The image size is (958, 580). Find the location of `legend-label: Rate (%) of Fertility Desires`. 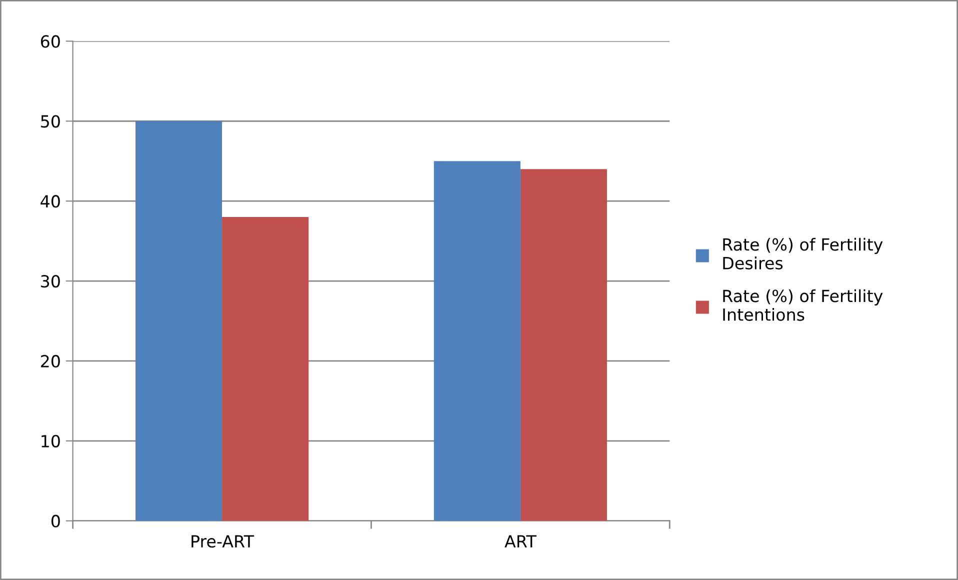

legend-label: Rate (%) of Fertility Desires is located at coordinates (803, 254).